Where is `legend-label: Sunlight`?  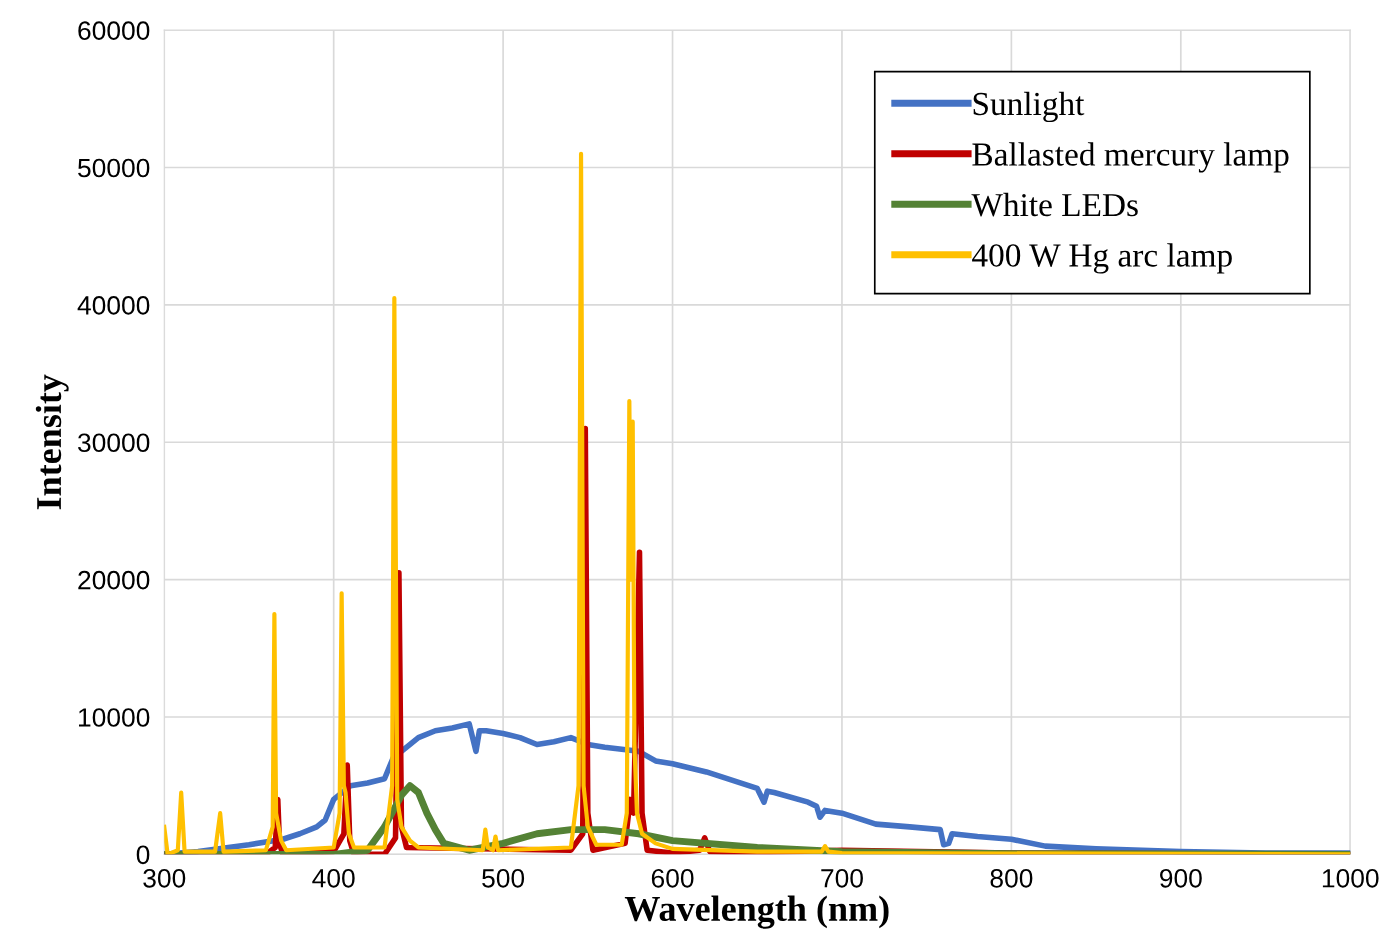
legend-label: Sunlight is located at coordinates (1029, 107).